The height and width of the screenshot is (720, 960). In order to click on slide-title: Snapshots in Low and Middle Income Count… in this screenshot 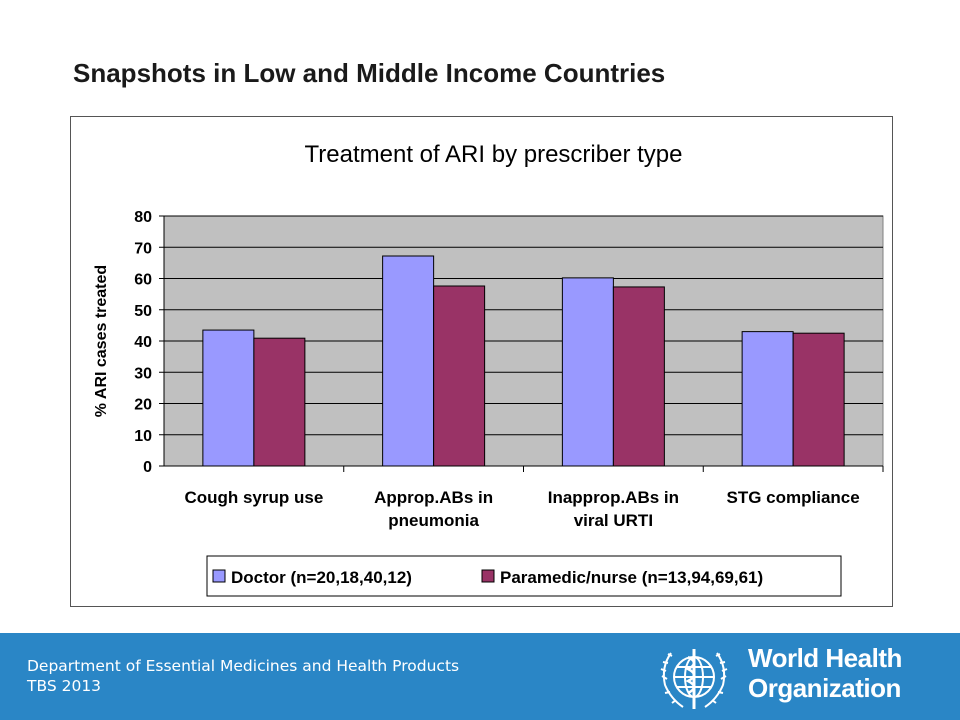, I will do `click(369, 73)`.